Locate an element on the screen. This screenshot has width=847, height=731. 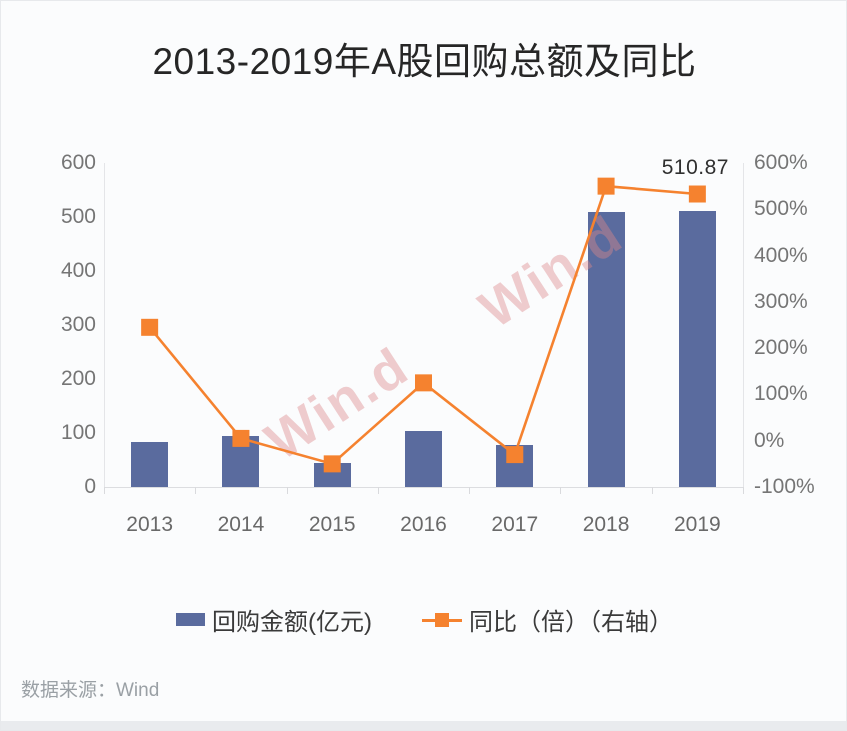
legend-item-buyback-amount: 回购金额(亿元) is located at coordinates (274, 619).